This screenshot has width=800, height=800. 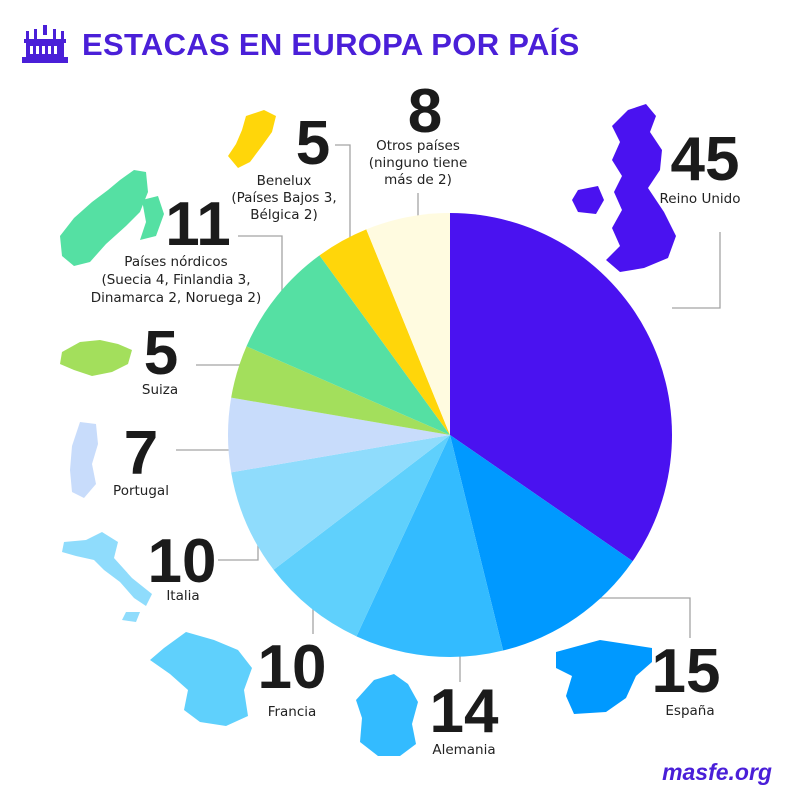 I want to click on header: ESTACAS EN EUROPA POR PAÍS, so click(x=301, y=45).